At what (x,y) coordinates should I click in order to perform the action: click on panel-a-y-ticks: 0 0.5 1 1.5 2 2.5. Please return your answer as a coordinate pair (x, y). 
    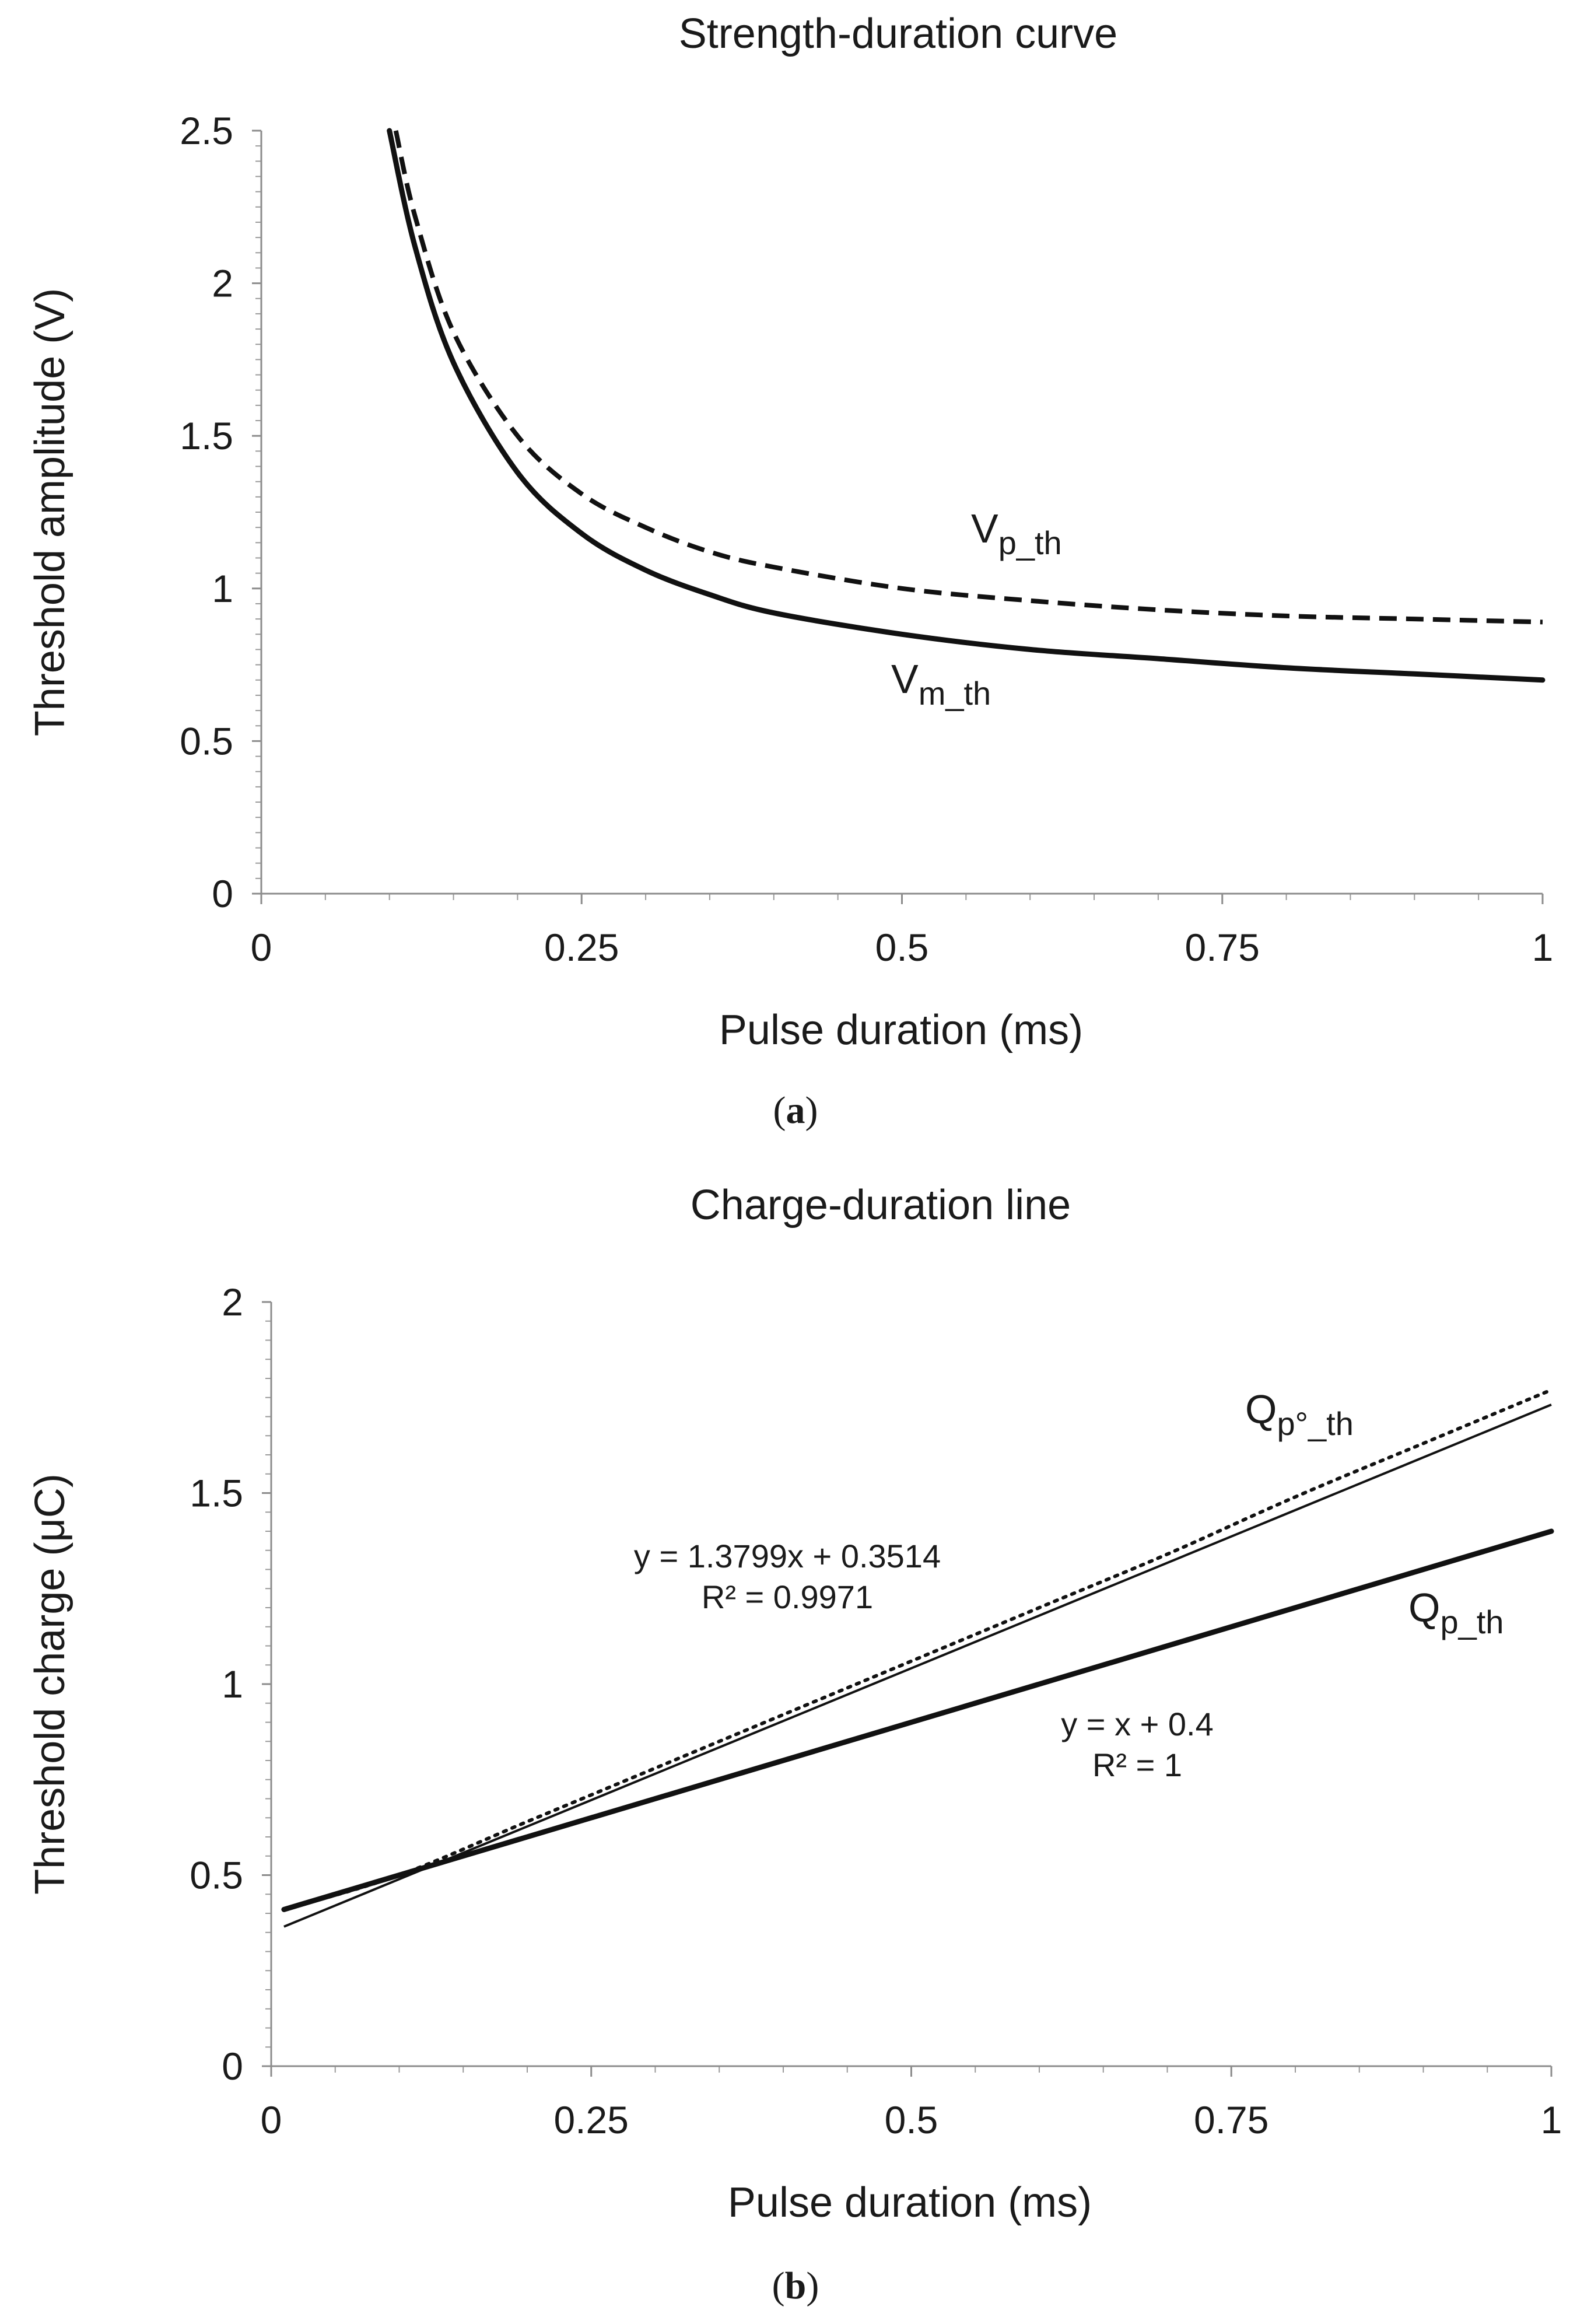
    Looking at the image, I should click on (220, 512).